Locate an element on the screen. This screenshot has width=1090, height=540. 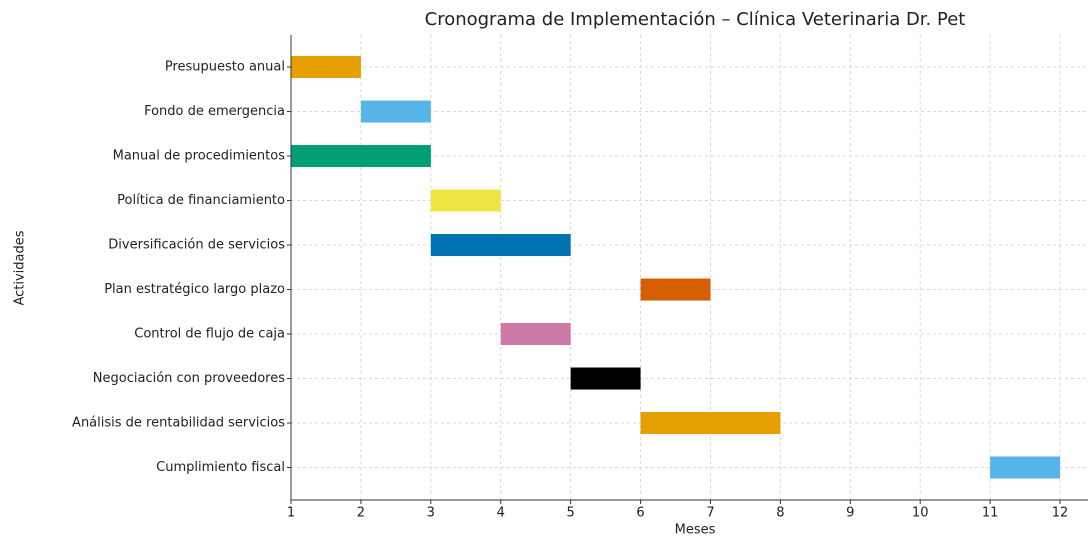
y-tick-label: Presupuesto anual is located at coordinates (225, 67).